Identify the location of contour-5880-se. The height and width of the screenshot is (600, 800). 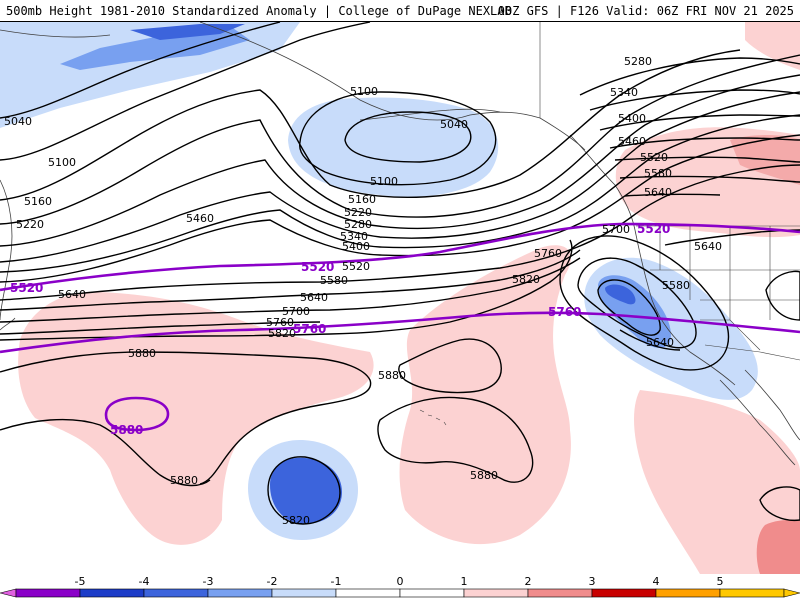
(455, 439).